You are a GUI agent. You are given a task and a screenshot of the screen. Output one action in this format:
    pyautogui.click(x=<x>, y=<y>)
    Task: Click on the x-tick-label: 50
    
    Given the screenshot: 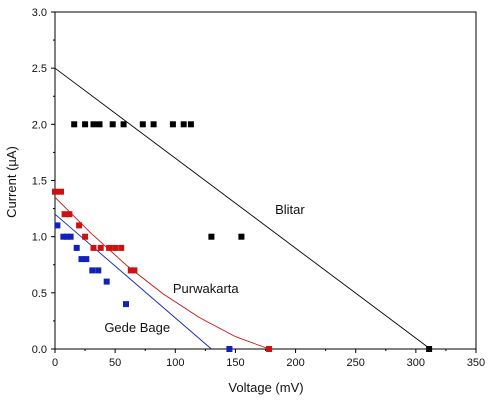 What is the action you would take?
    pyautogui.click(x=115, y=363)
    